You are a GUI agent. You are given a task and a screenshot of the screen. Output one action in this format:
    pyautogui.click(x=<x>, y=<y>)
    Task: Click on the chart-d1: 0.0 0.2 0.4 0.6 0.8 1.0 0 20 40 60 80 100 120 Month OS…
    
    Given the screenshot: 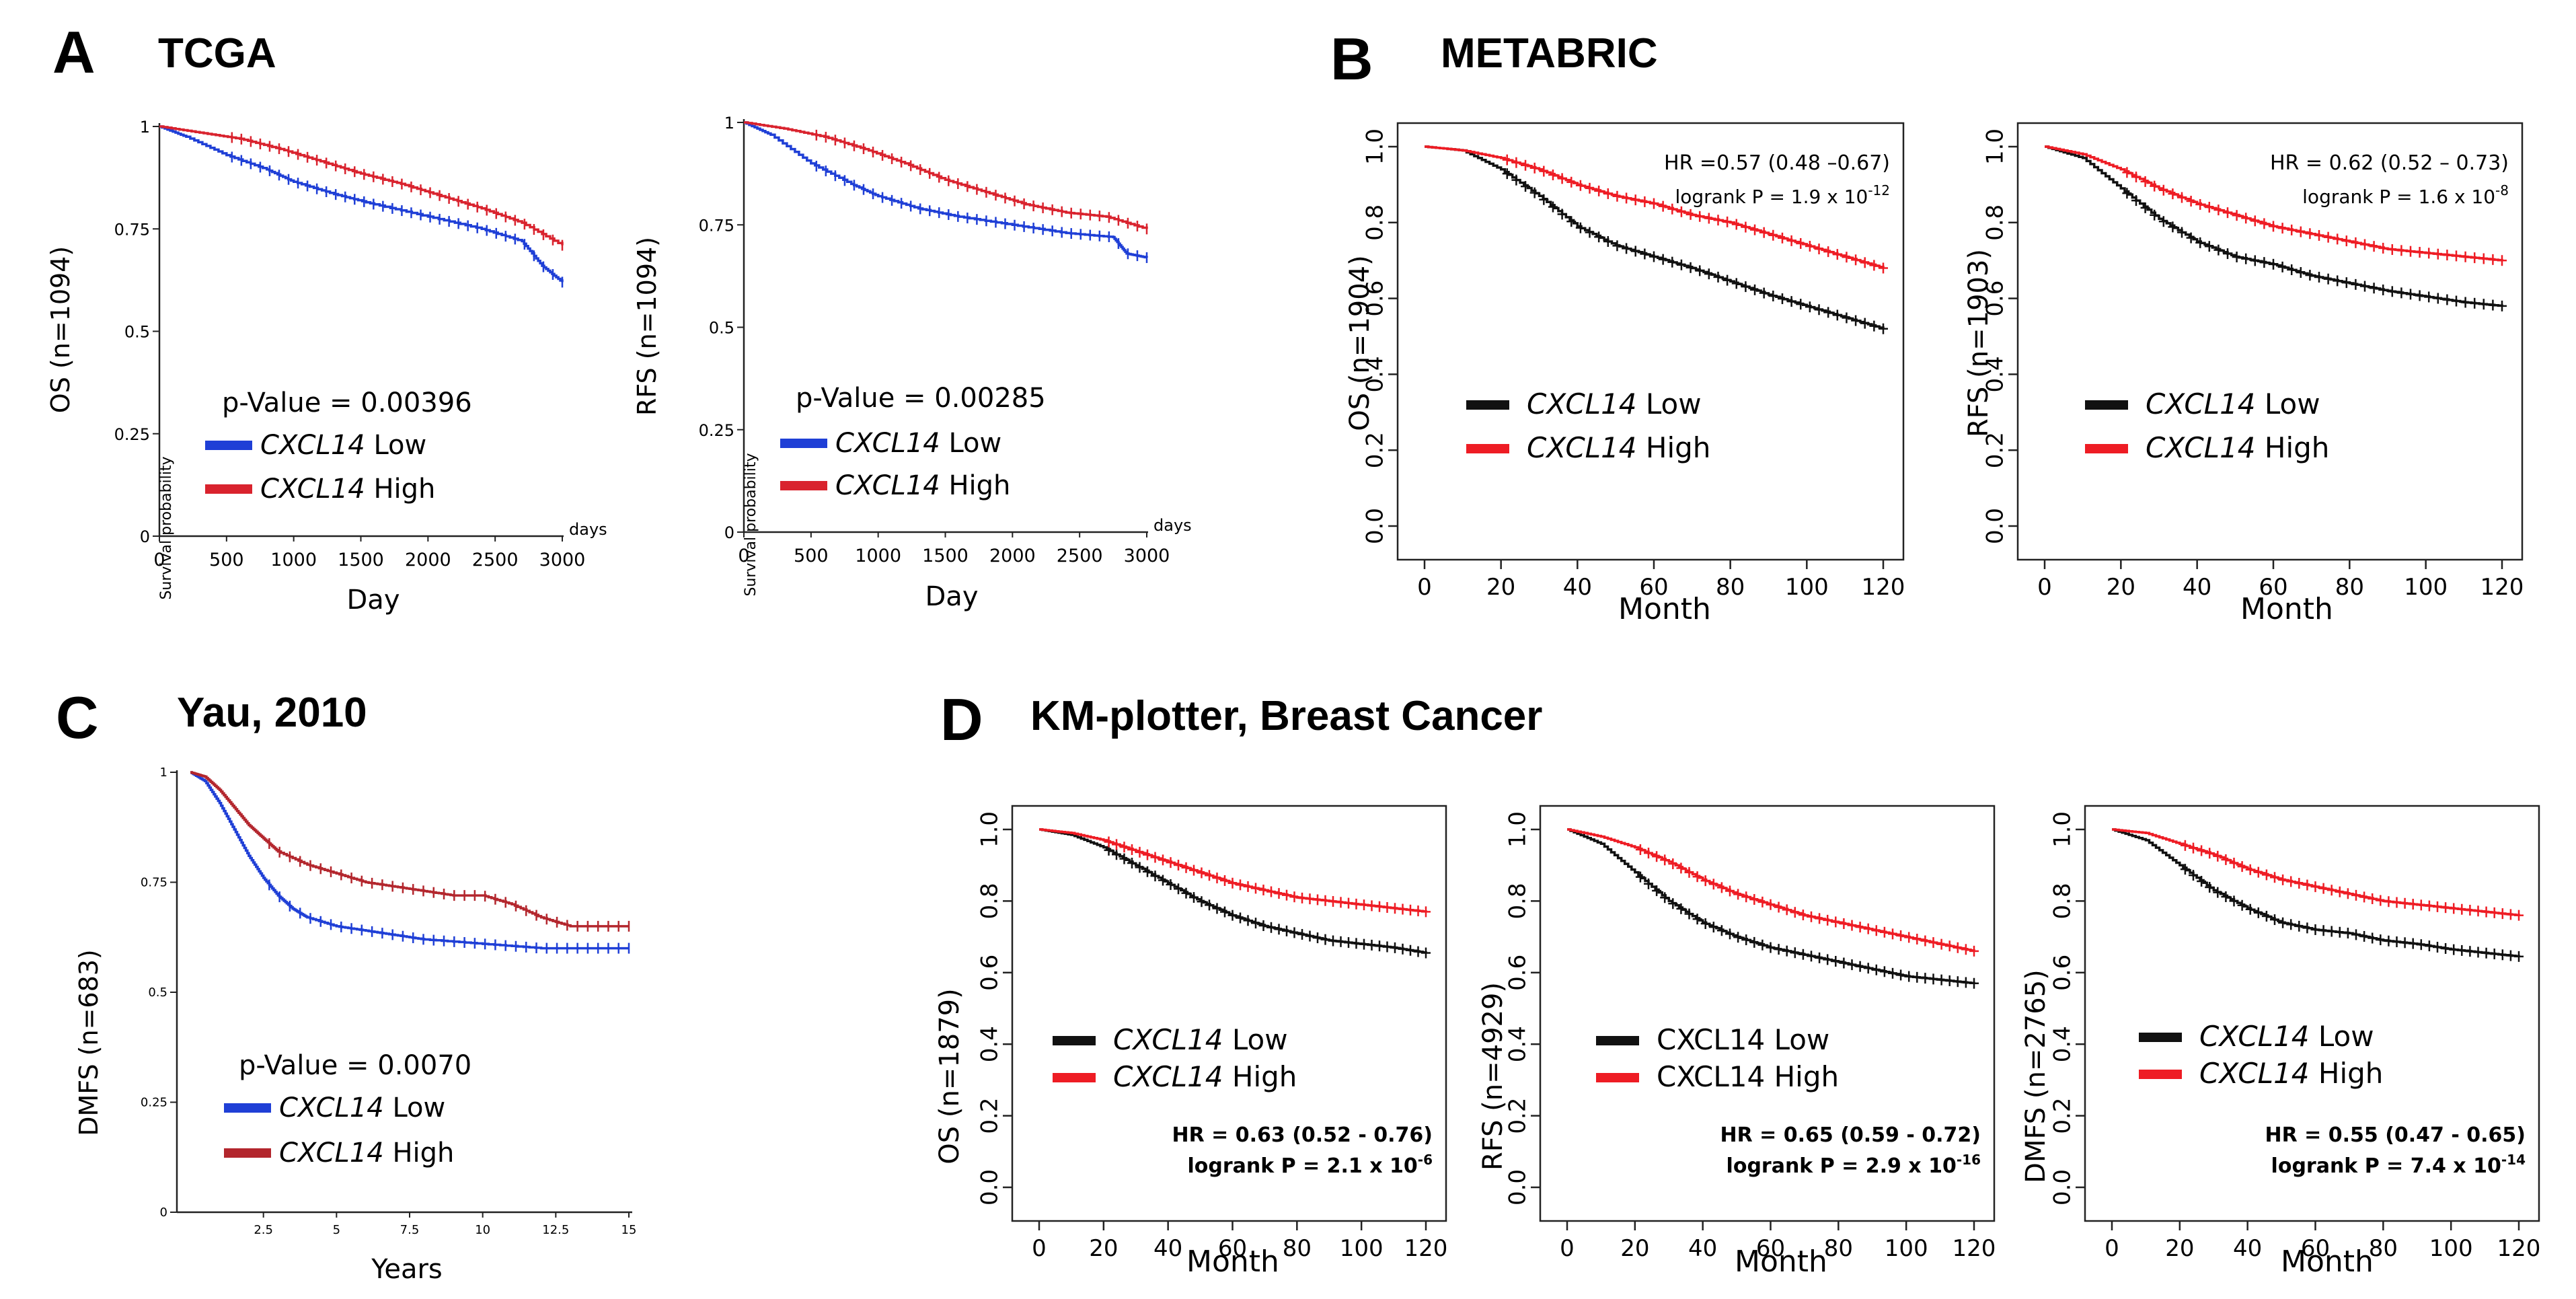 What is the action you would take?
    pyautogui.click(x=1190, y=1042)
    